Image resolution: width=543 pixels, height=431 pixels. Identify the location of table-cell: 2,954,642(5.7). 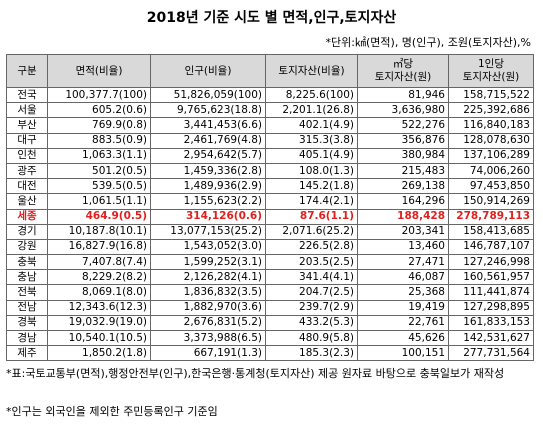
(208, 155).